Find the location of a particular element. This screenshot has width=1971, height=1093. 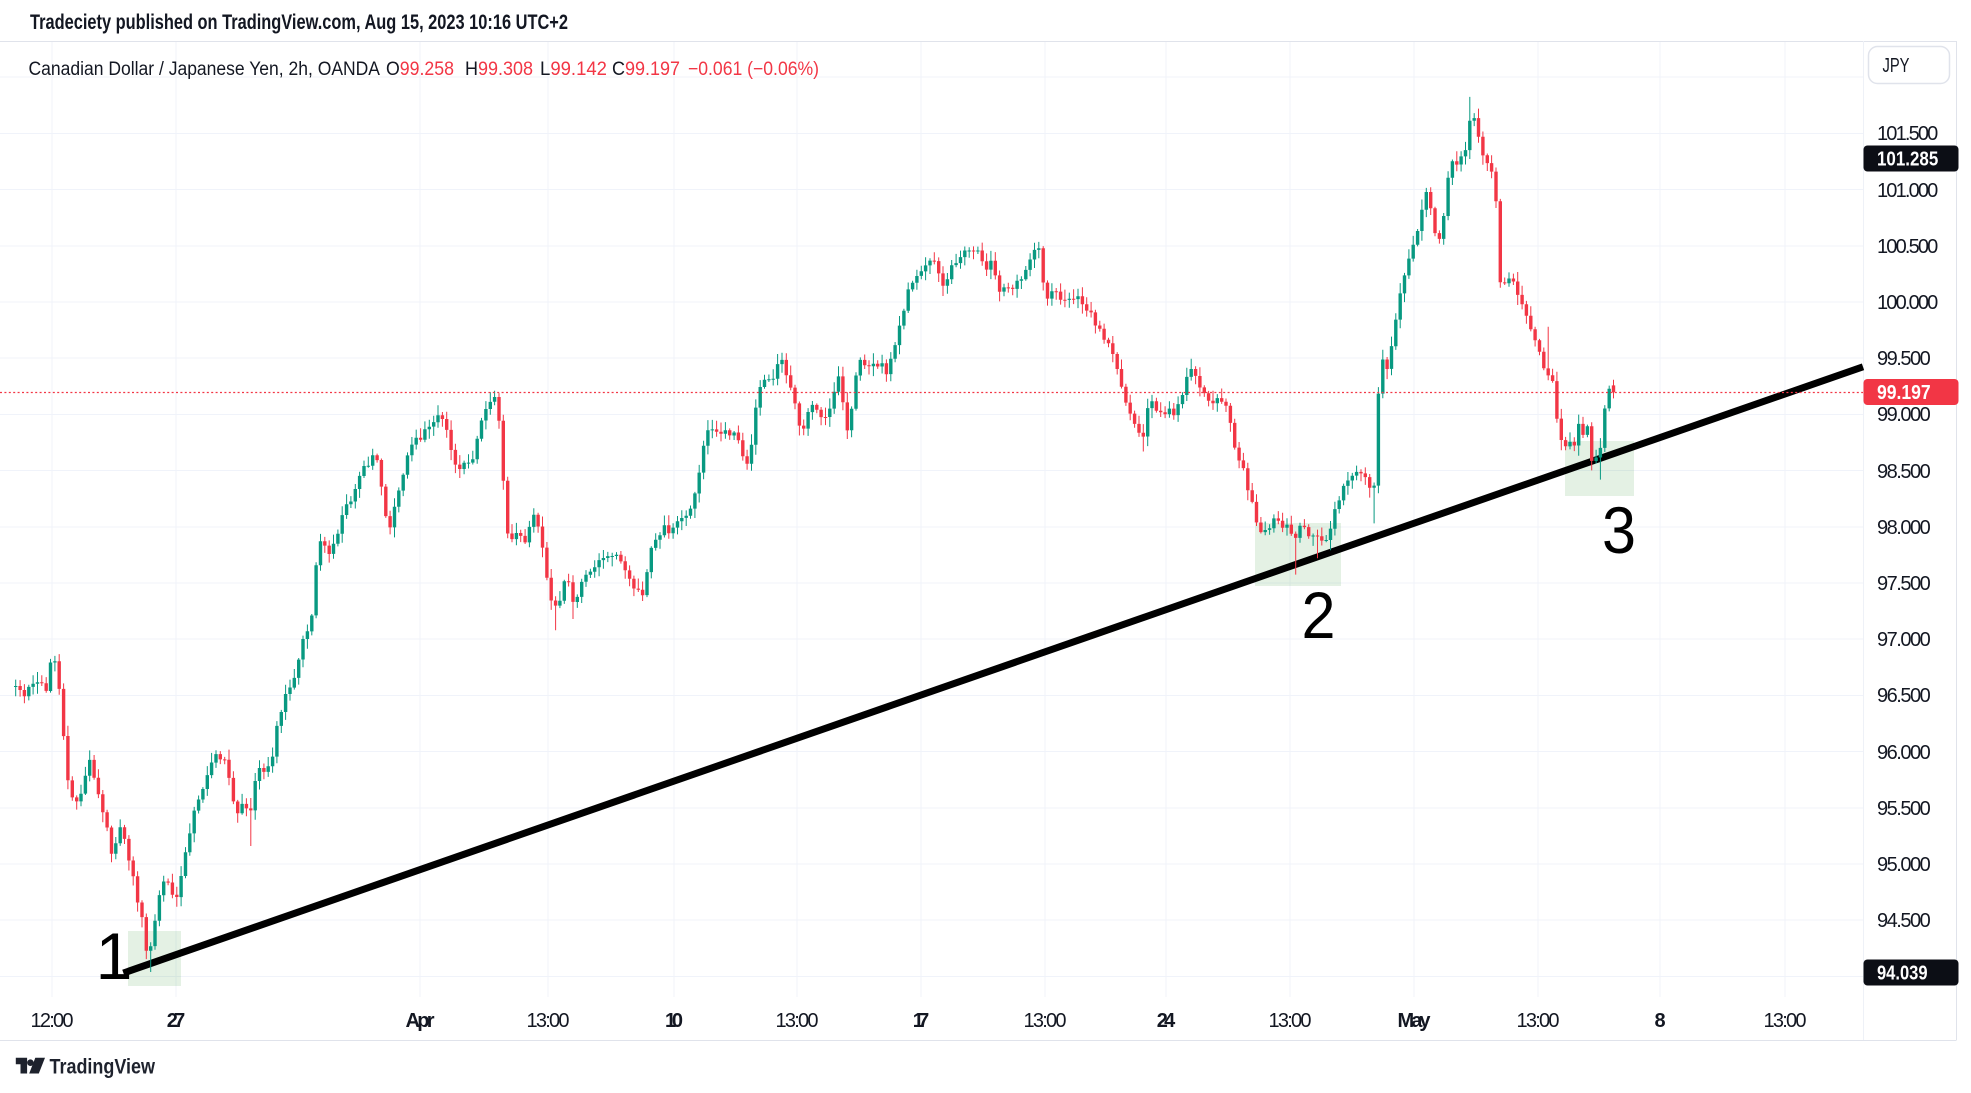

svg-text: May is located at coordinates (1415, 1021).